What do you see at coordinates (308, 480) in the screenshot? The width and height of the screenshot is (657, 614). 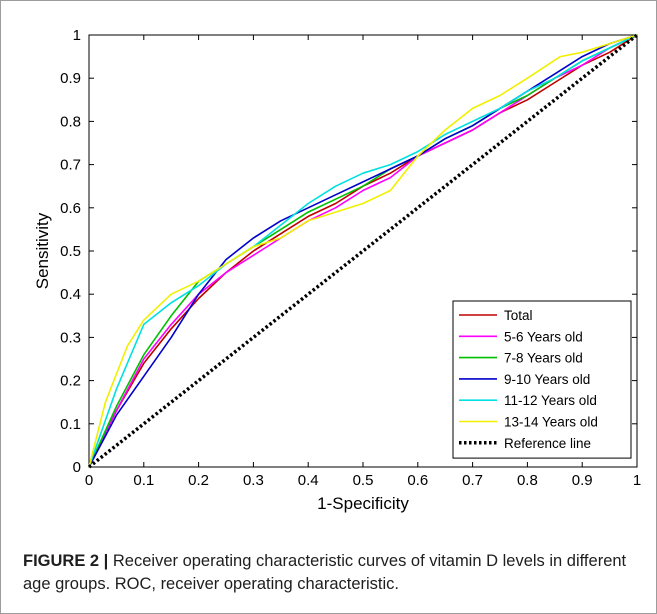 I see `x-tick-label: 0.4` at bounding box center [308, 480].